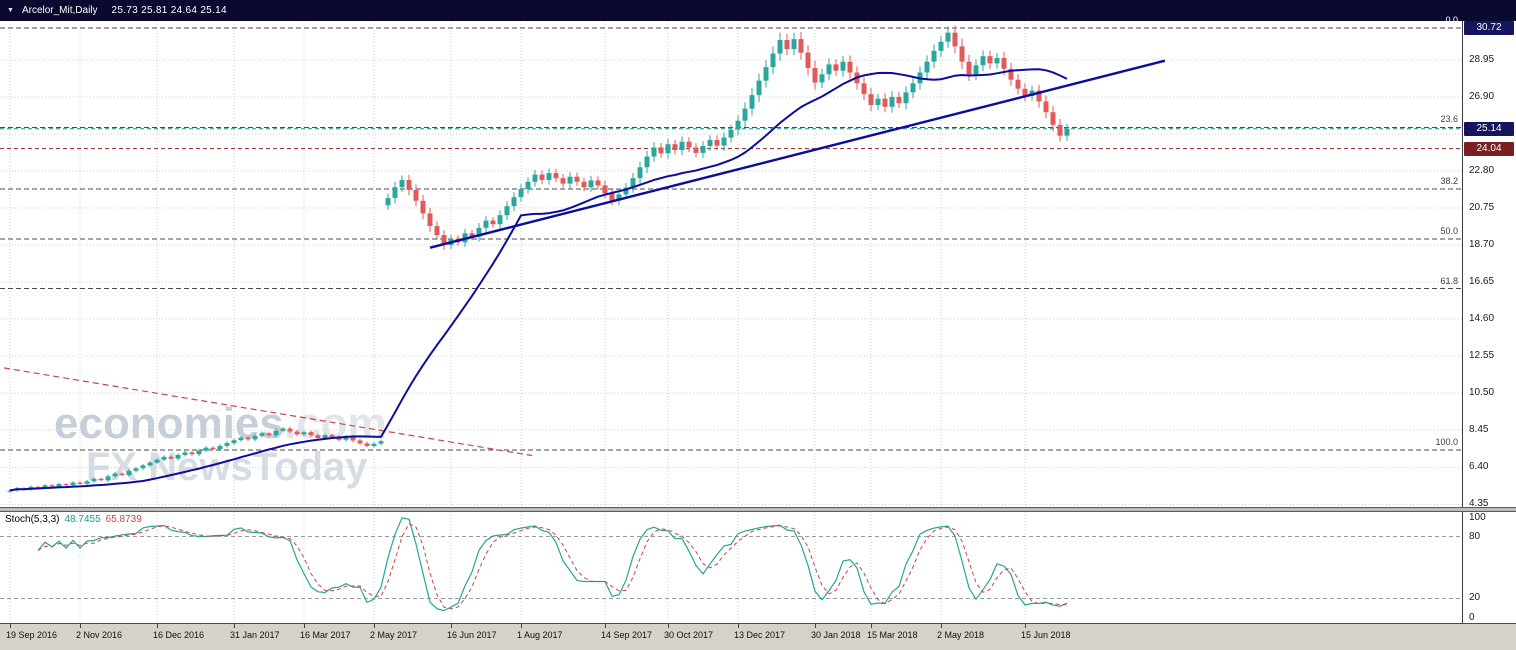 The width and height of the screenshot is (1516, 650). Describe the element at coordinates (892, 635) in the screenshot. I see `date-label: 15 Mar 2018` at that location.